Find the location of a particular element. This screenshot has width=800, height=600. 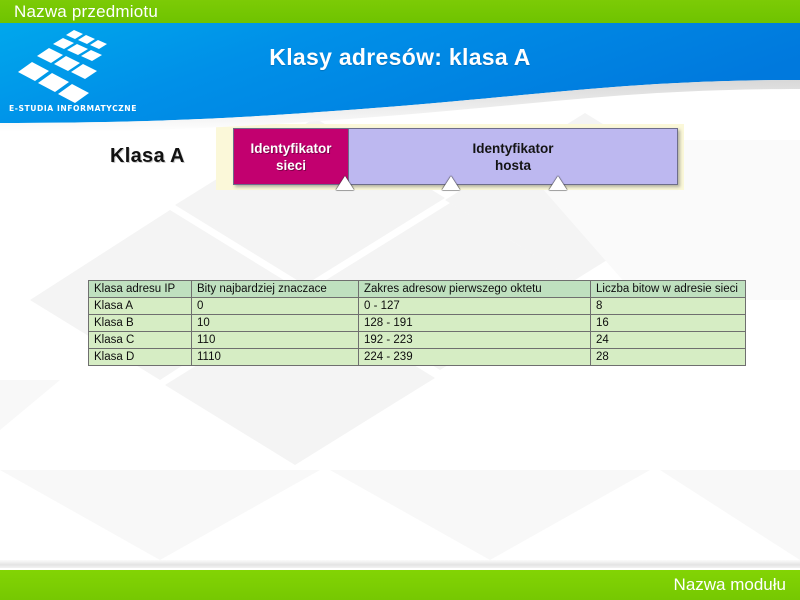

table-cell: 0 - 127 is located at coordinates (474, 306).